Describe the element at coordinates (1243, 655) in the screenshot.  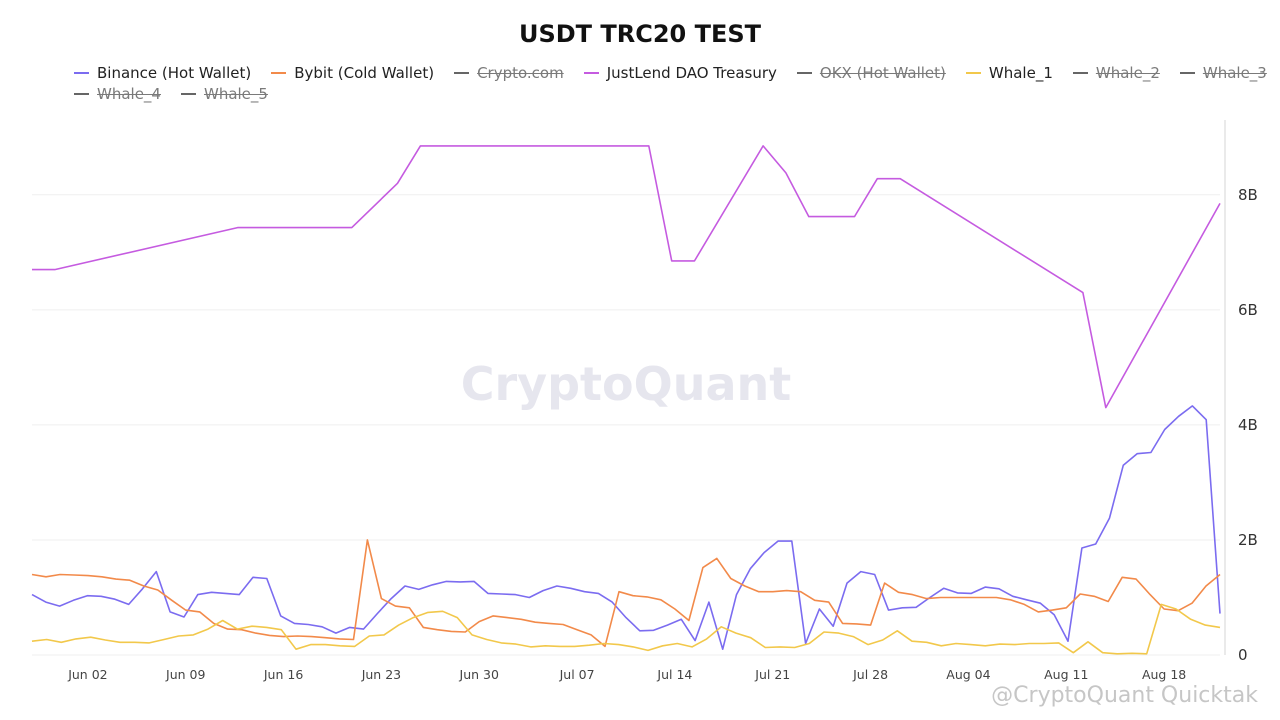
I see `y-tick-label: 0` at that location.